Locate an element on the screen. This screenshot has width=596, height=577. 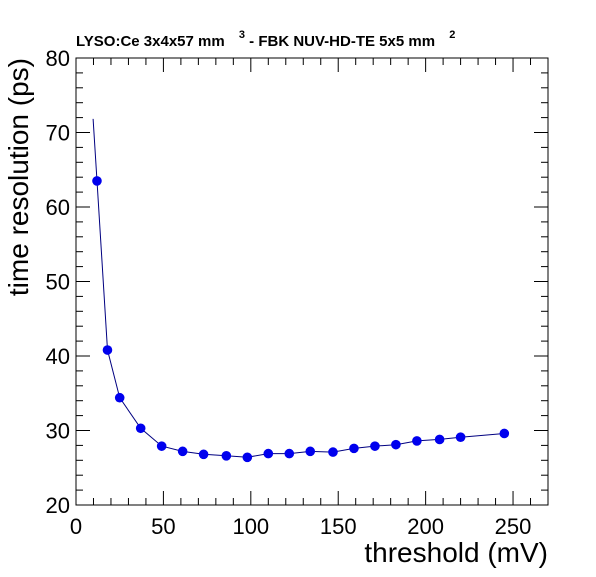
x-tick-label: 250 is located at coordinates (513, 526).